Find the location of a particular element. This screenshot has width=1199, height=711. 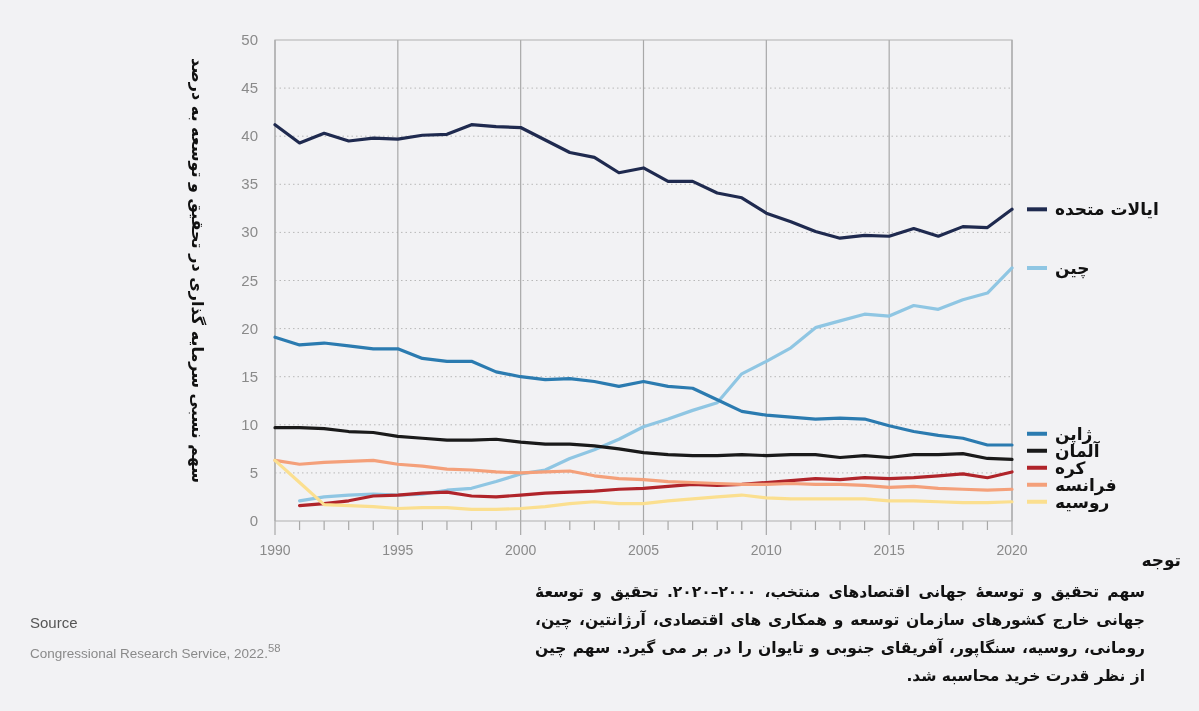

y-tick-label: 0 is located at coordinates (253, 520).